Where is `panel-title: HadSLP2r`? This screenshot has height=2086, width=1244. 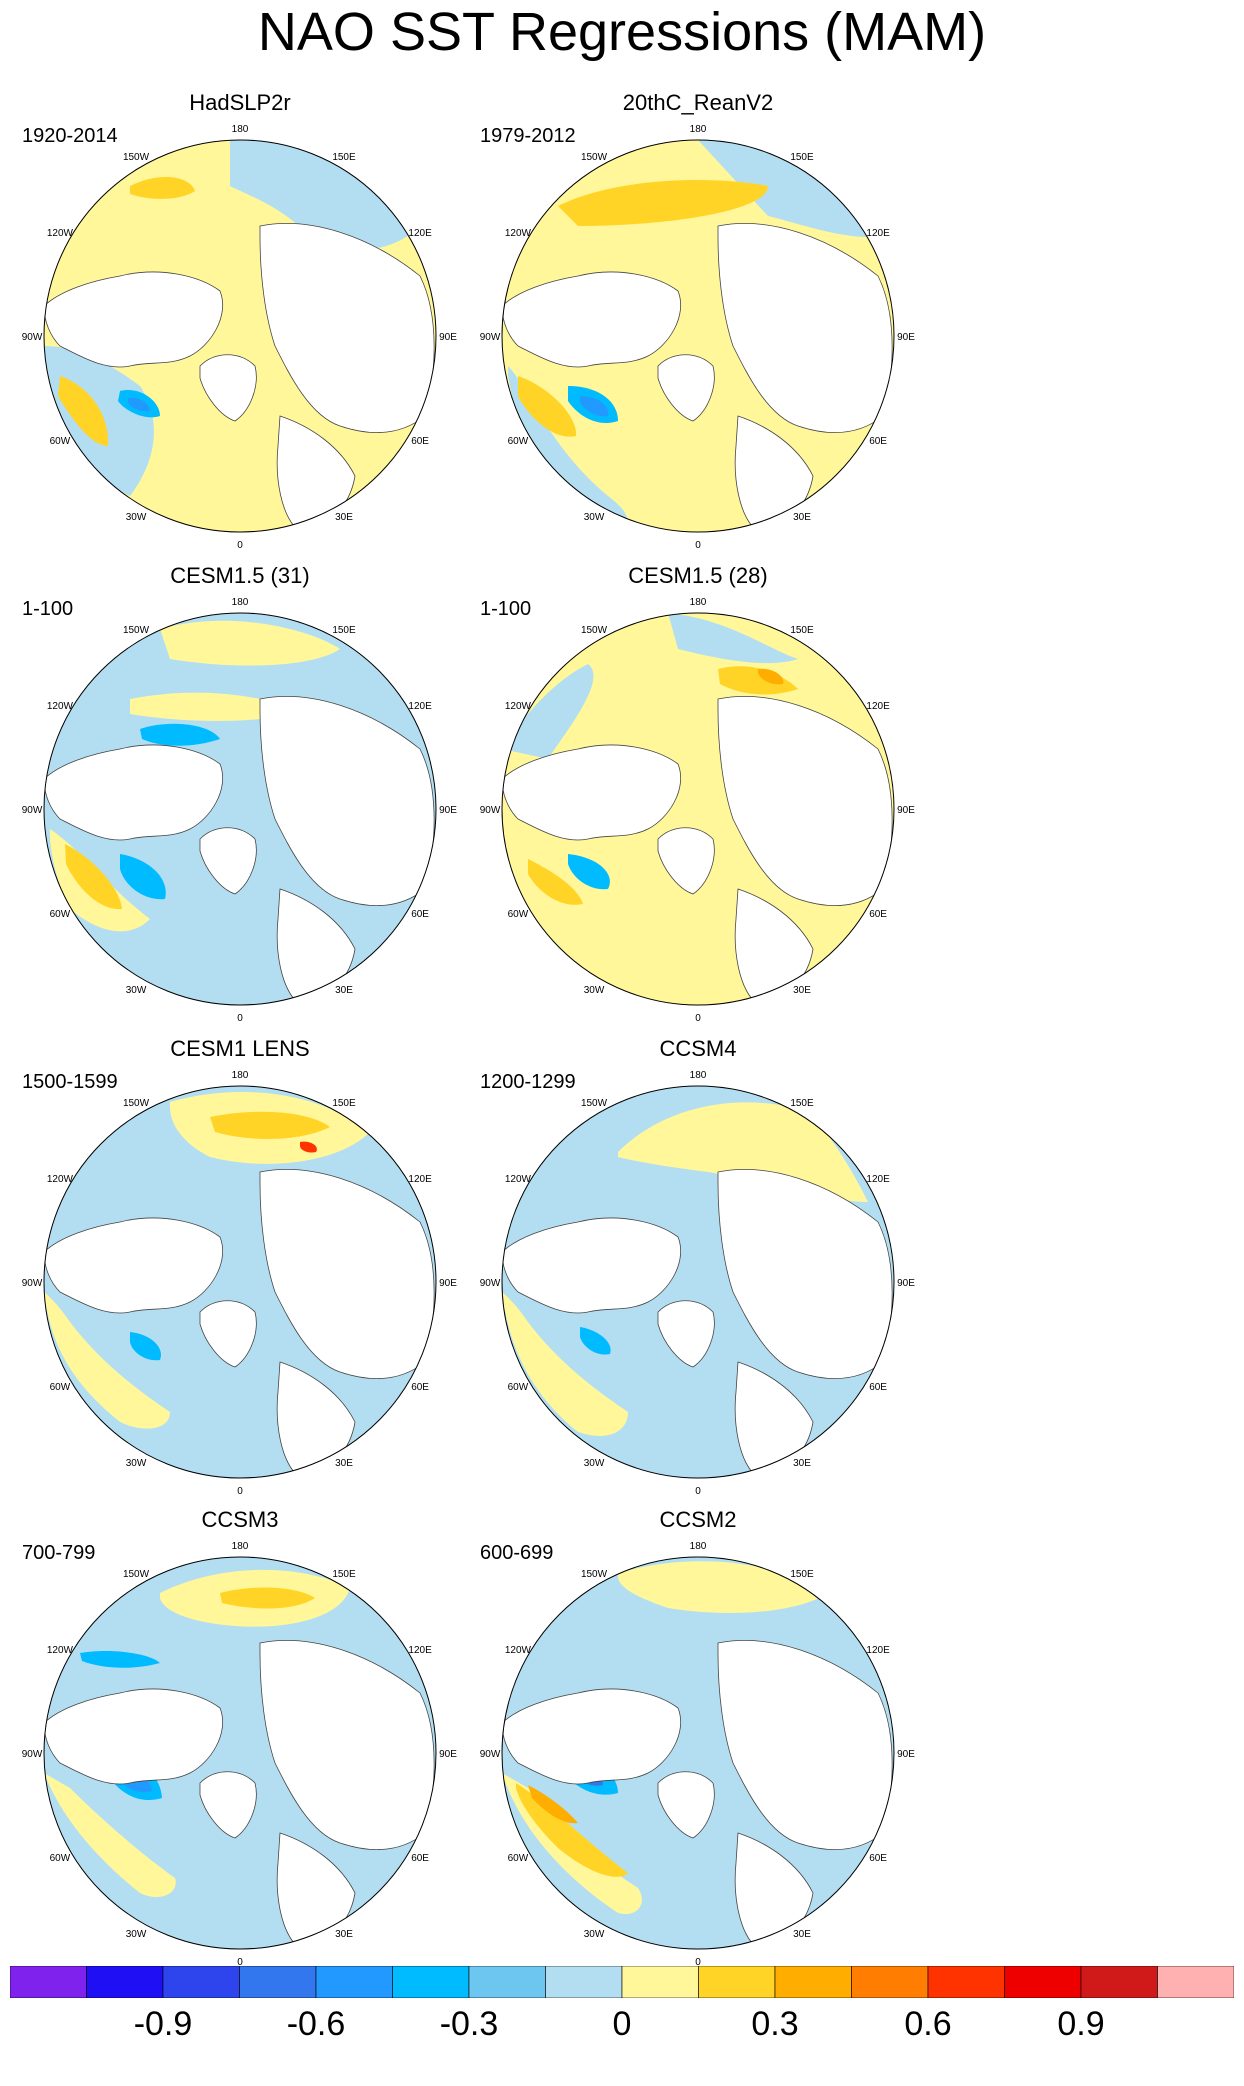 panel-title: HadSLP2r is located at coordinates (240, 102).